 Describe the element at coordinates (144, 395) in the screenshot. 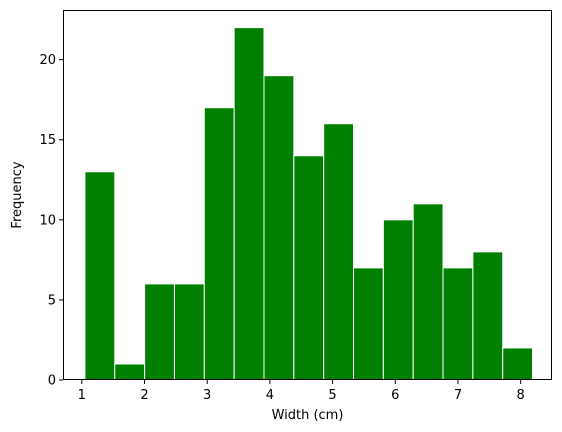

I see `x-tick-label: 2` at that location.